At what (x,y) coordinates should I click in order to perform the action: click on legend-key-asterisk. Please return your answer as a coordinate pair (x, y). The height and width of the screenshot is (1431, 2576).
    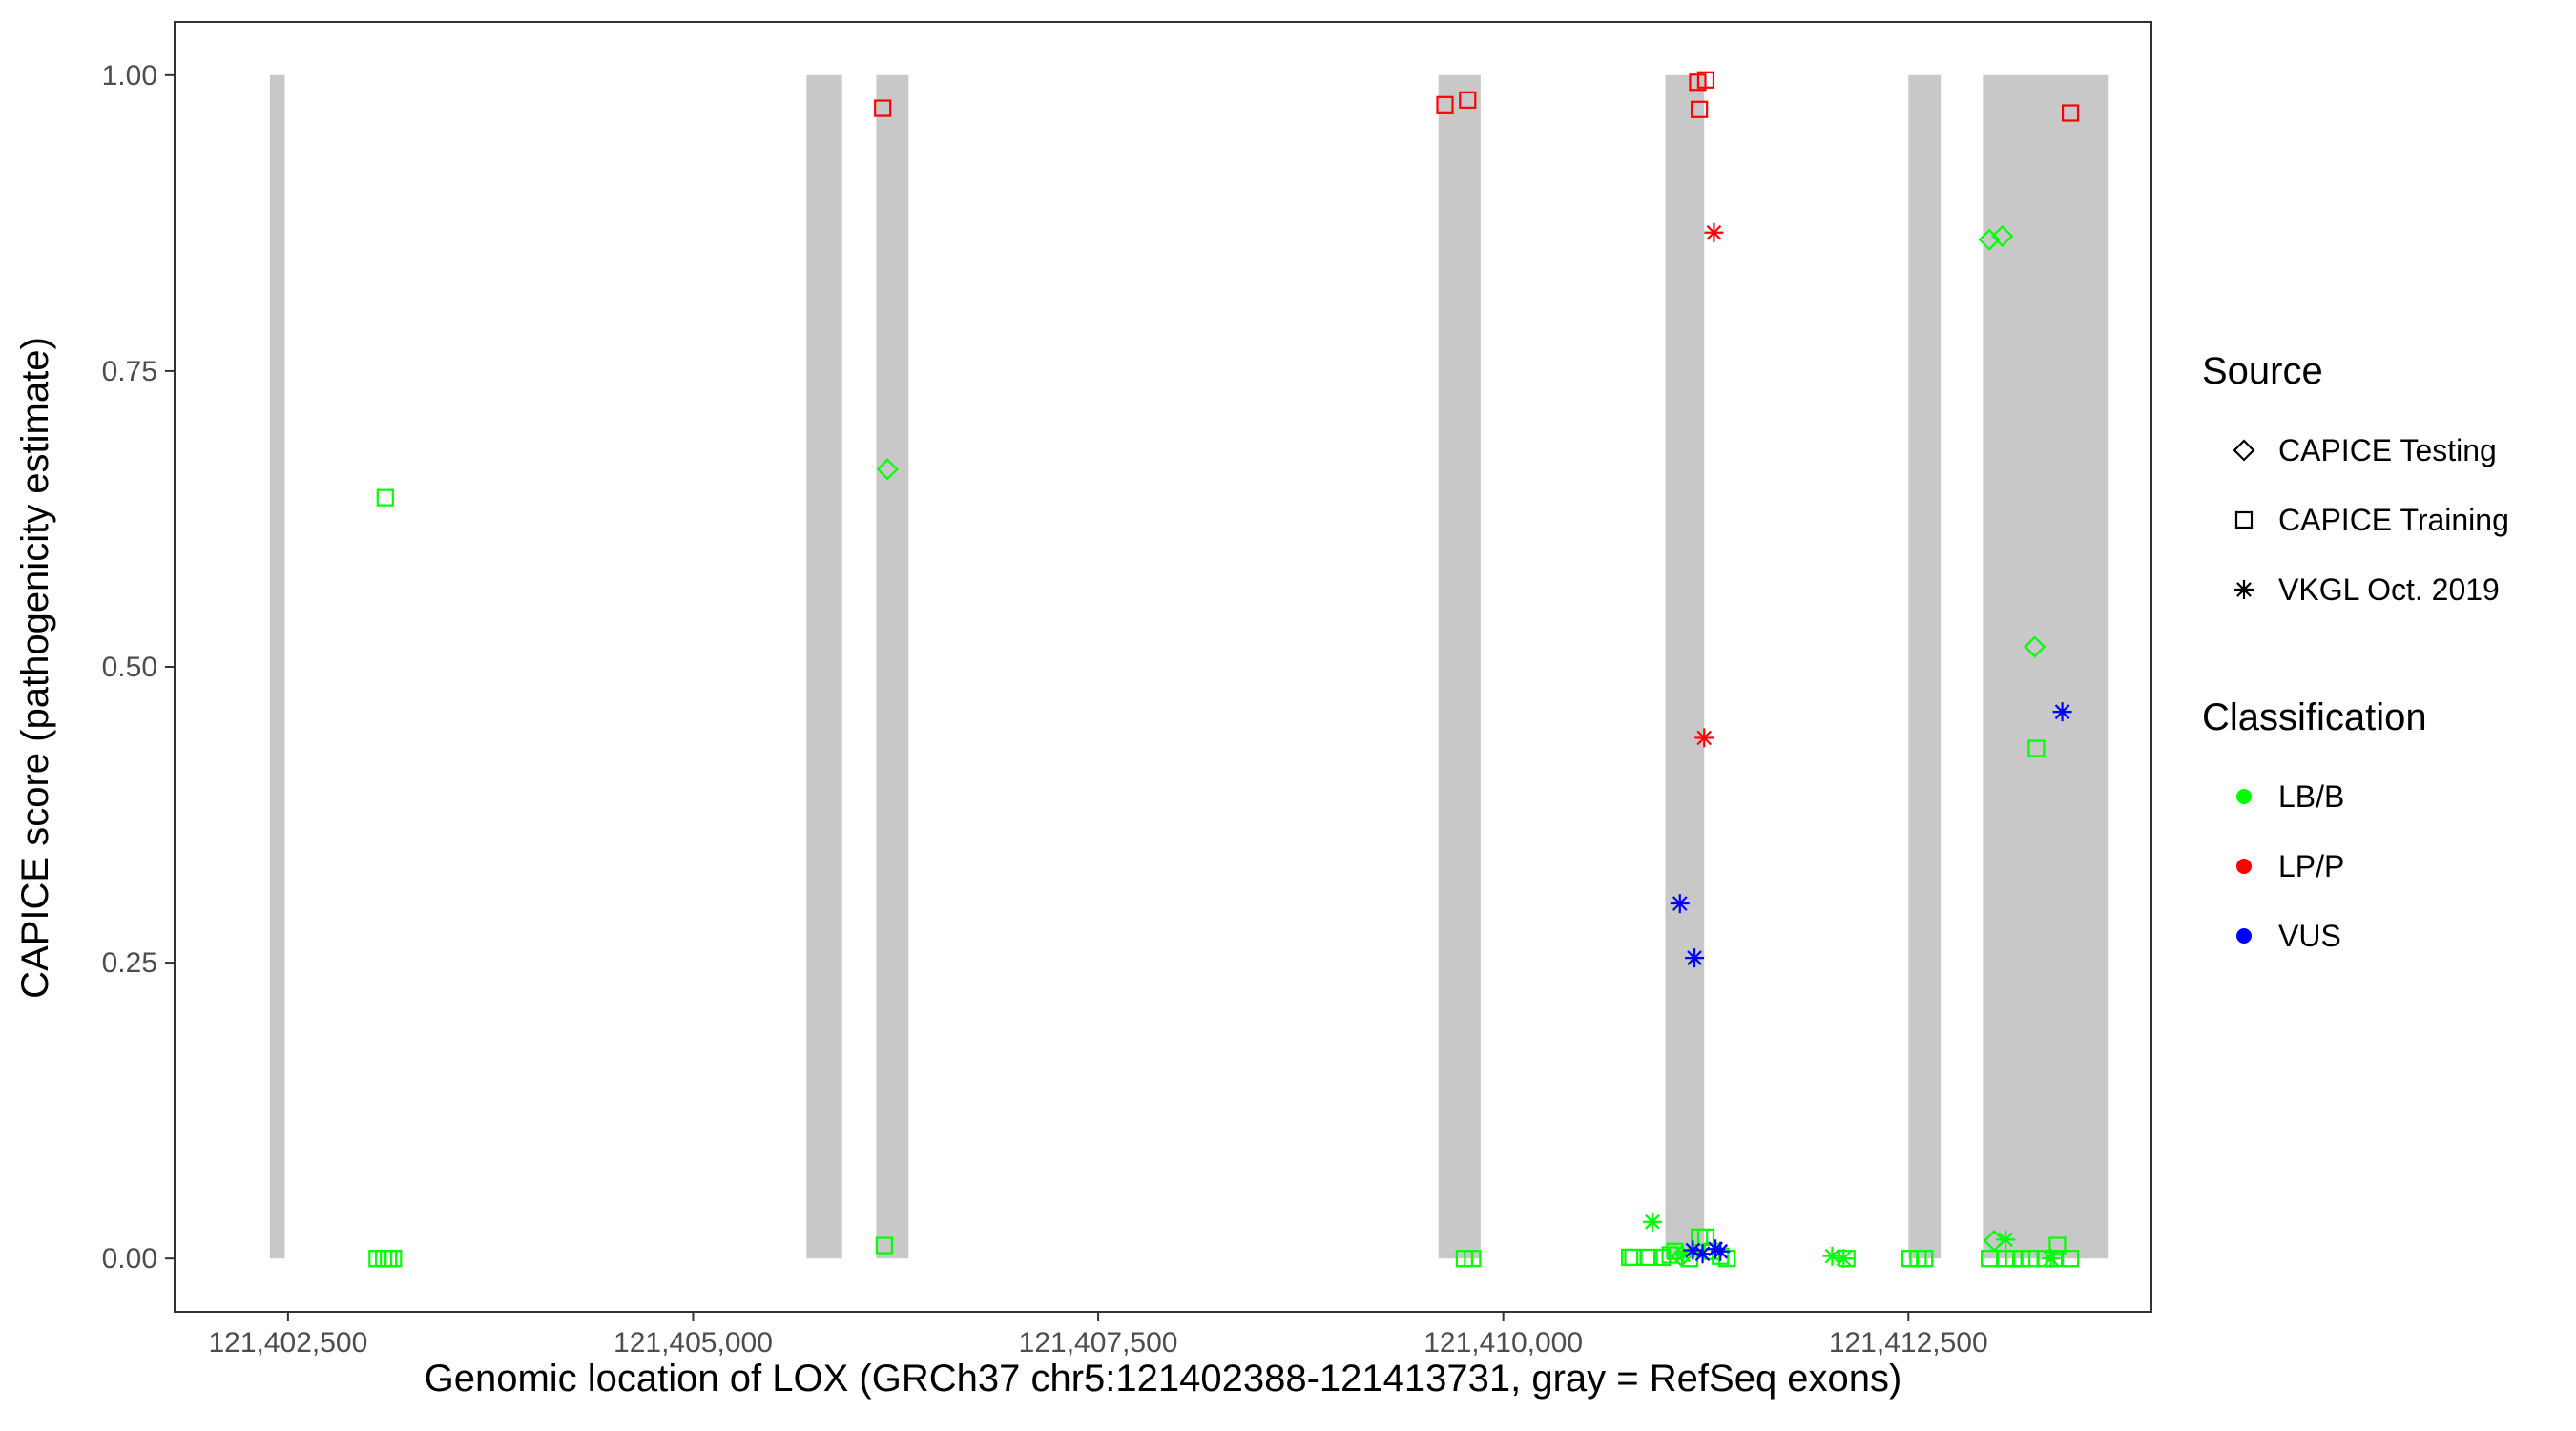
    Looking at the image, I should click on (2244, 590).